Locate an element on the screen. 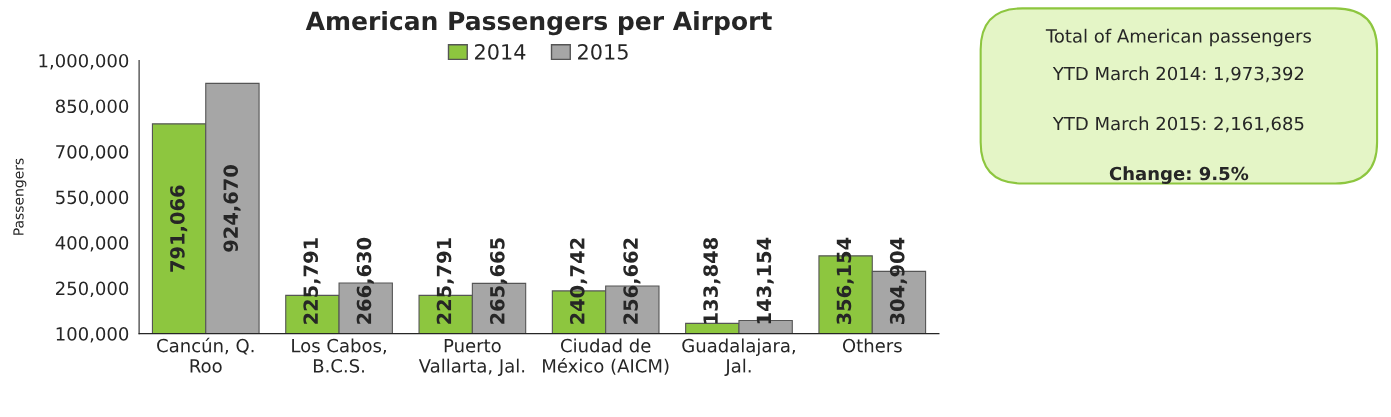  data-label: 266,630 is located at coordinates (365, 280).